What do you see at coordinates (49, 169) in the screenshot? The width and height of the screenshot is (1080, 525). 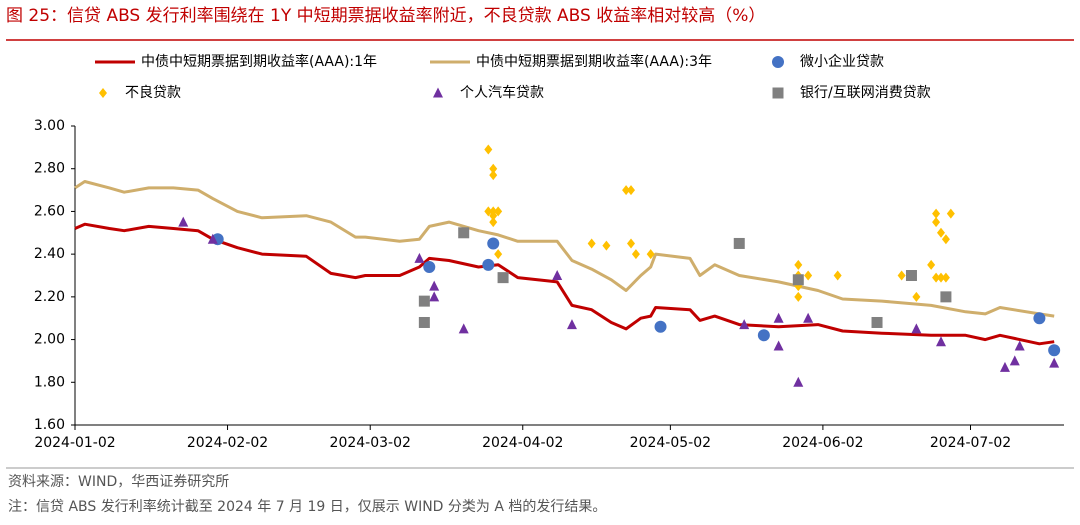 I see `y-tick-label: 2.80` at bounding box center [49, 169].